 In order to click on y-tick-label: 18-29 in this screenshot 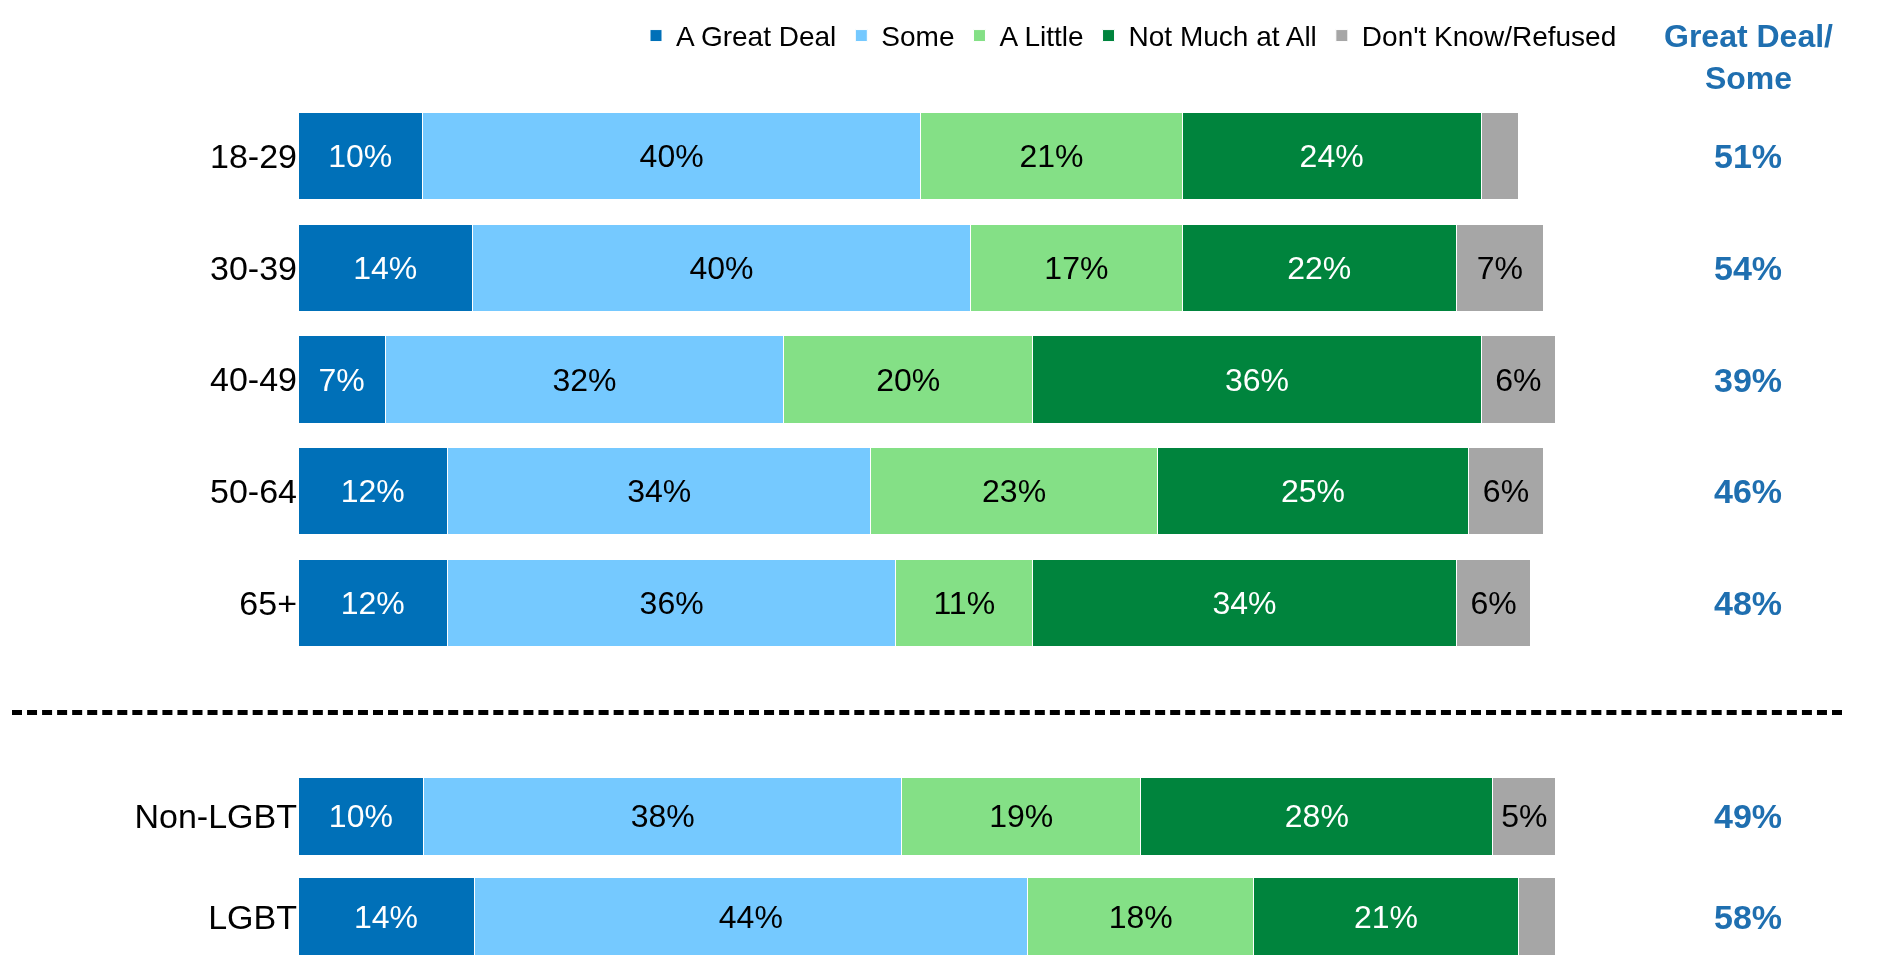, I will do `click(253, 155)`.